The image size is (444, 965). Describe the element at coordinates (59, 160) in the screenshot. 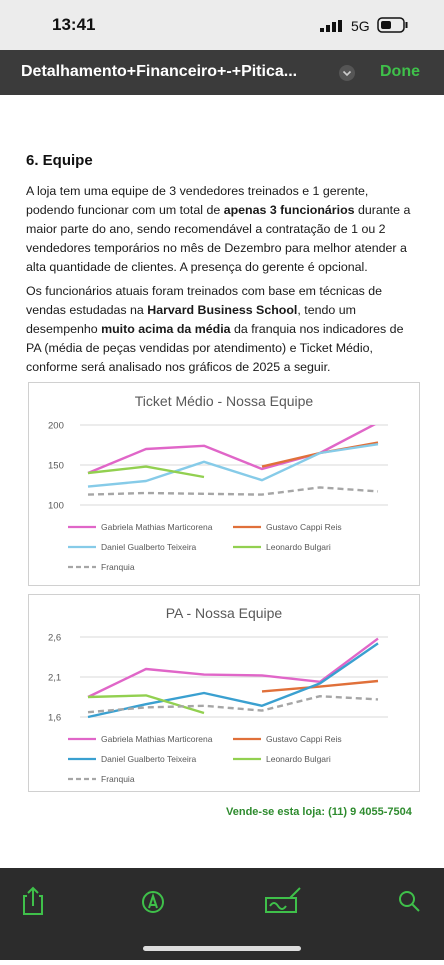

I see `section-heading: 6. Equipe` at that location.